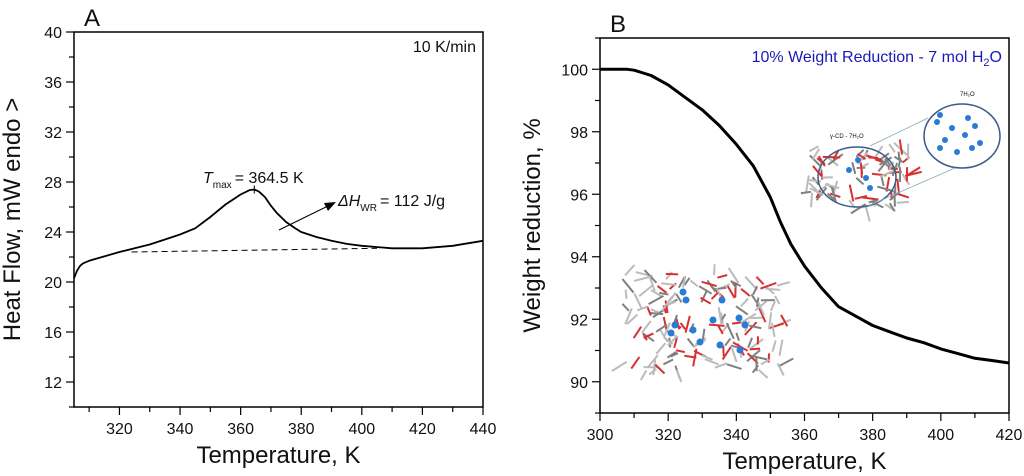 The height and width of the screenshot is (476, 1024). I want to click on panel-label: B, so click(618, 24).